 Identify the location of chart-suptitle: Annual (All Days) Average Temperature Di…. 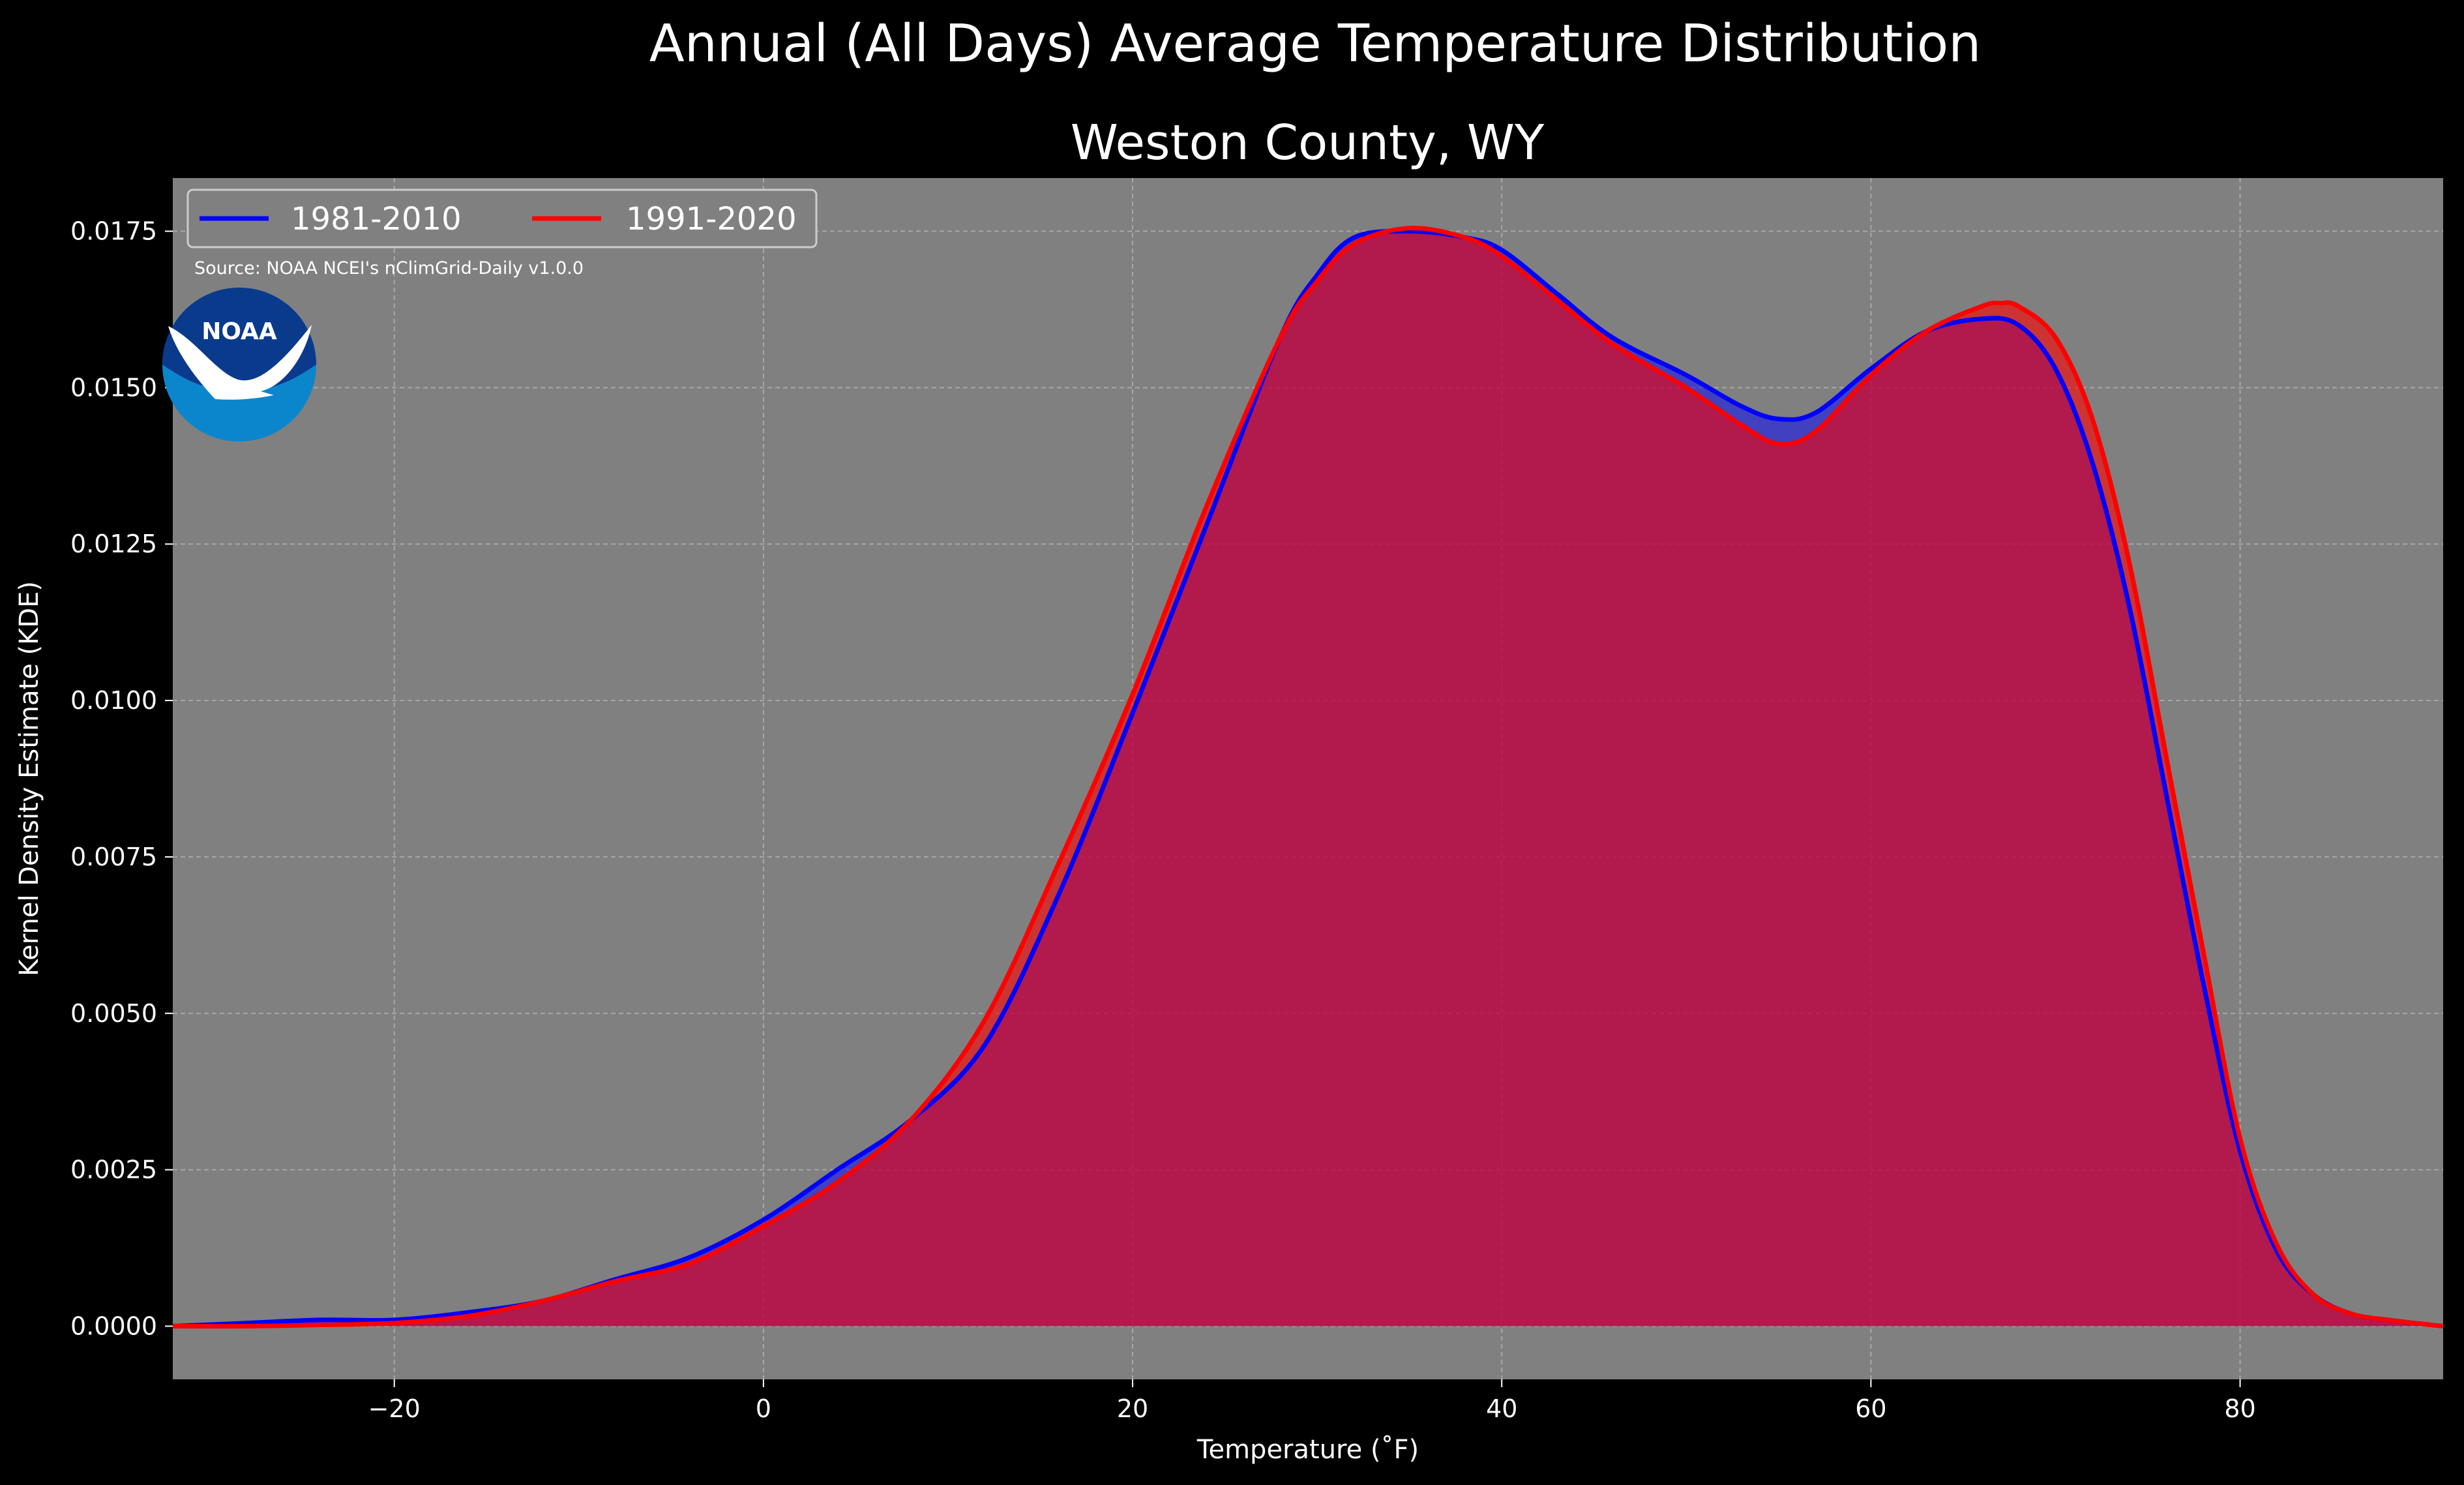
(1315, 44).